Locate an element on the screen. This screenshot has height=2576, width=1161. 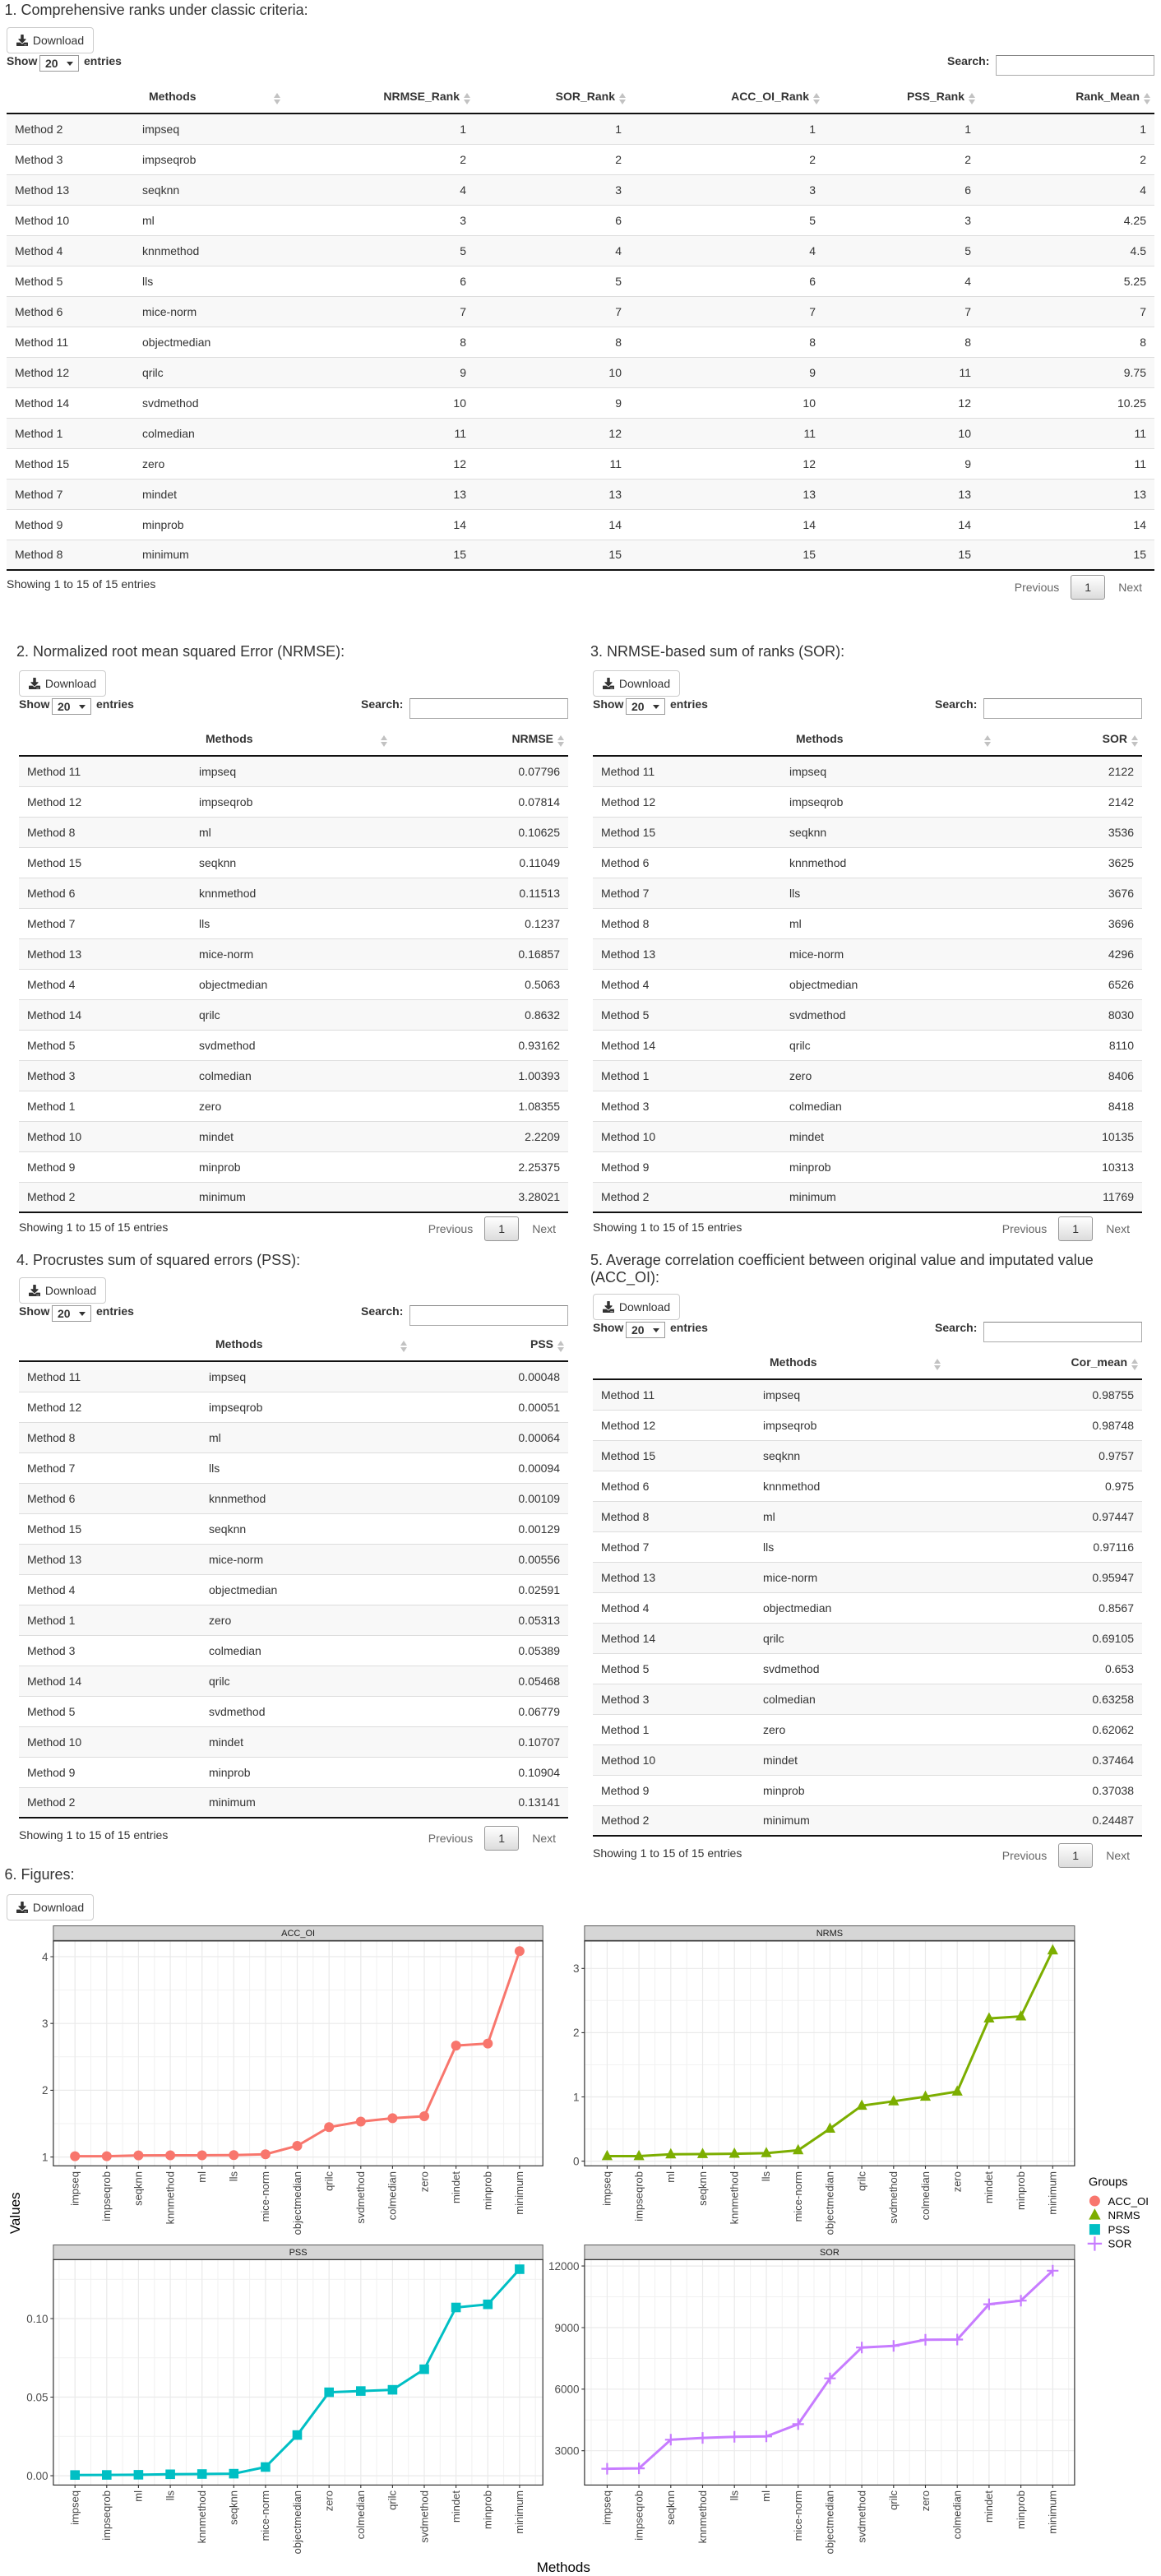
svg-text: 0 is located at coordinates (576, 2161).